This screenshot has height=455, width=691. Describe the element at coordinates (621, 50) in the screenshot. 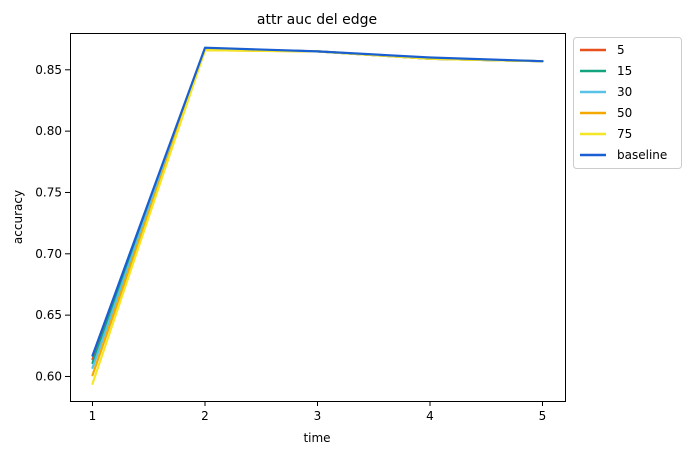

I see `legend-label: 5` at that location.